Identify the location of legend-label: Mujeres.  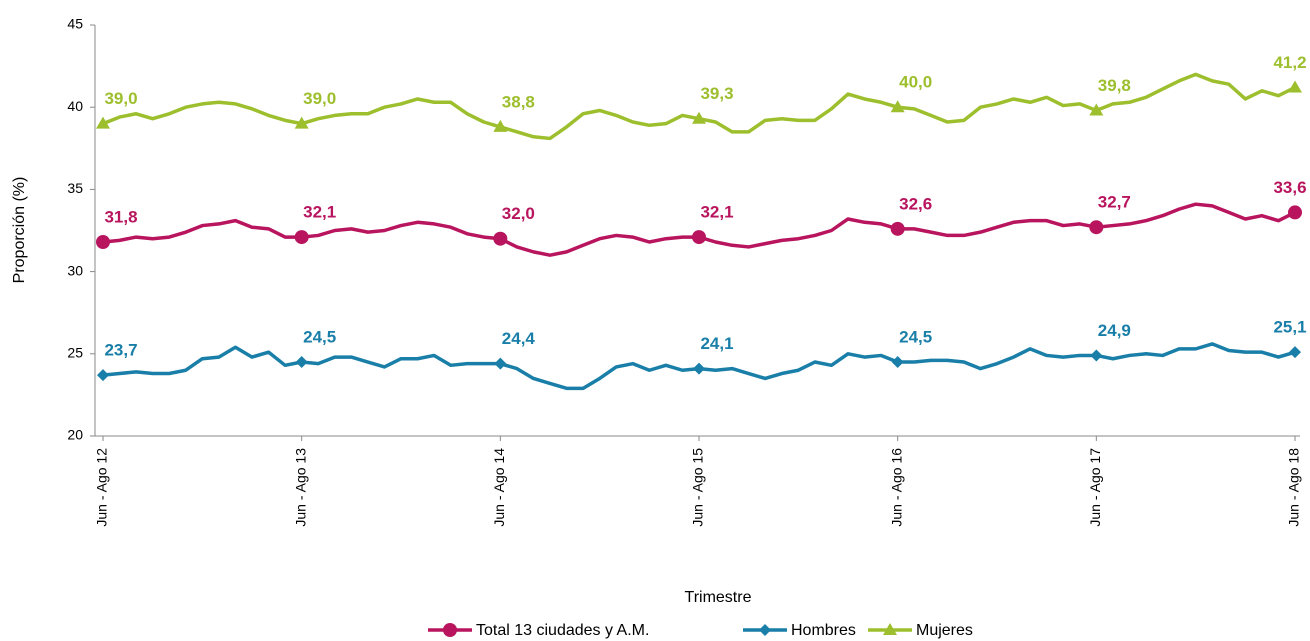
(944, 630).